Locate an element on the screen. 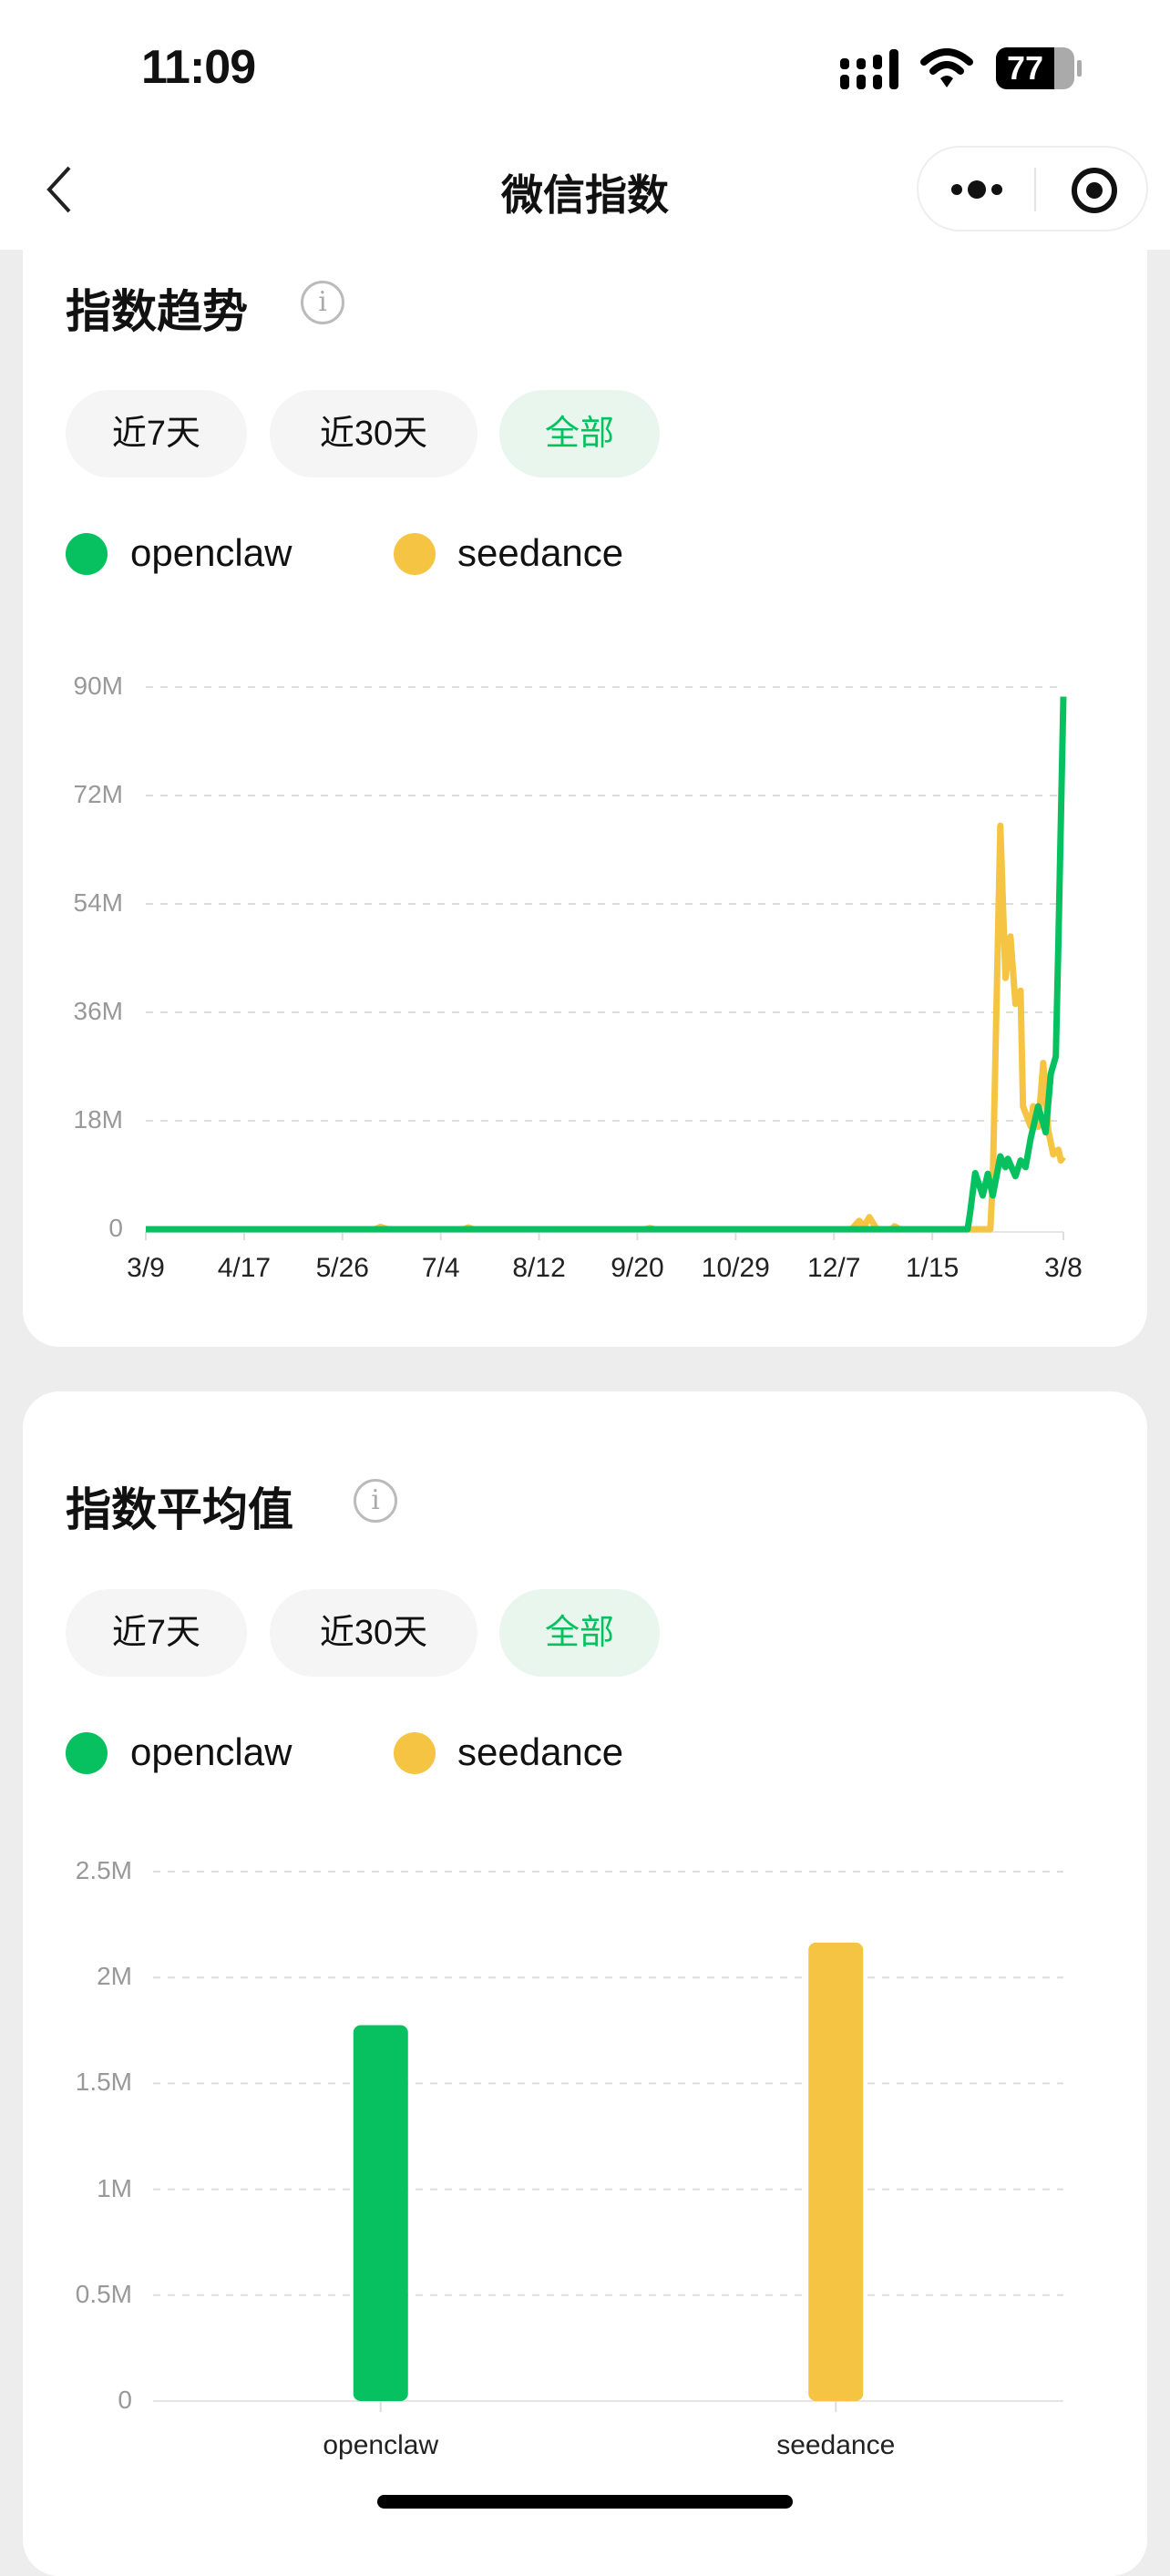 This screenshot has height=2576, width=1170. y-tick-label: 72M is located at coordinates (98, 794).